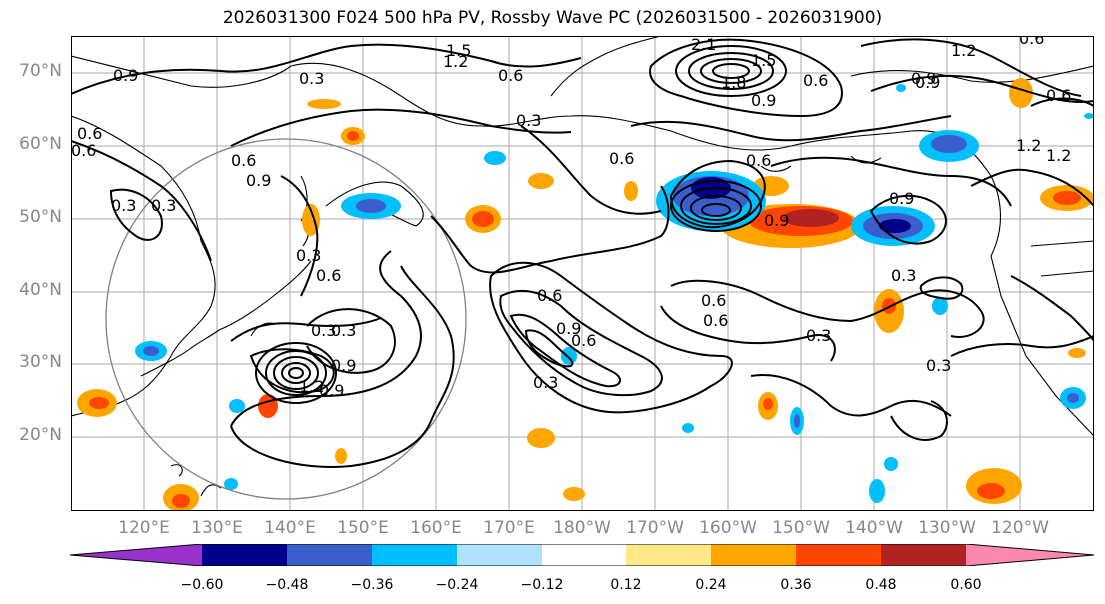 This screenshot has height=604, width=1105. Describe the element at coordinates (363, 528) in the screenshot. I see `longitude-label: 150°E` at that location.